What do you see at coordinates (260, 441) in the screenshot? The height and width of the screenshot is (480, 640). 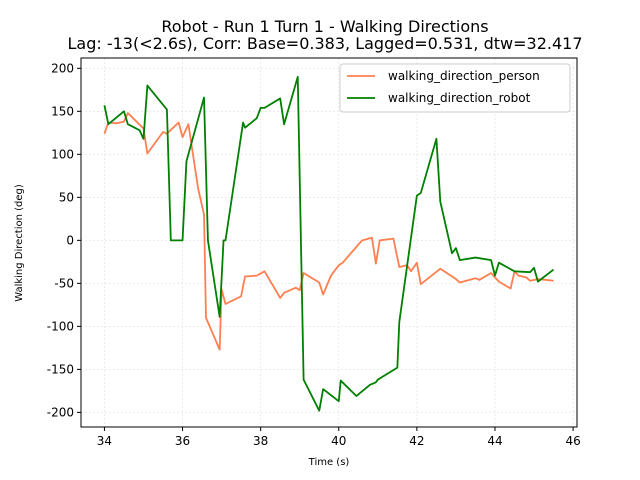 I see `x-tick-label: 38` at bounding box center [260, 441].